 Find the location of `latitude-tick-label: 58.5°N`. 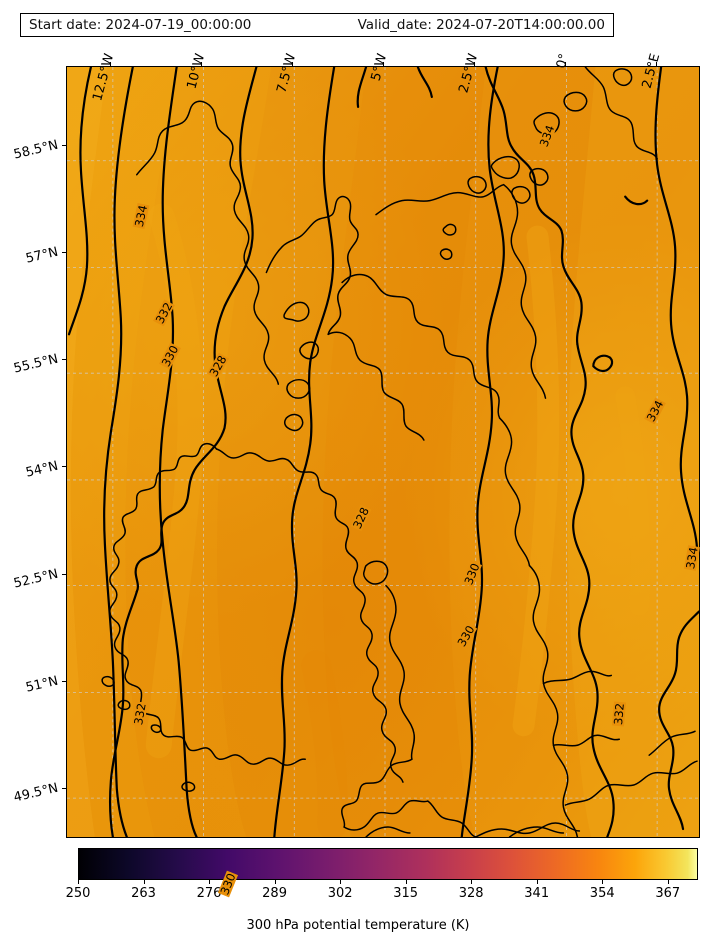

latitude-tick-label: 58.5°N is located at coordinates (36, 150).